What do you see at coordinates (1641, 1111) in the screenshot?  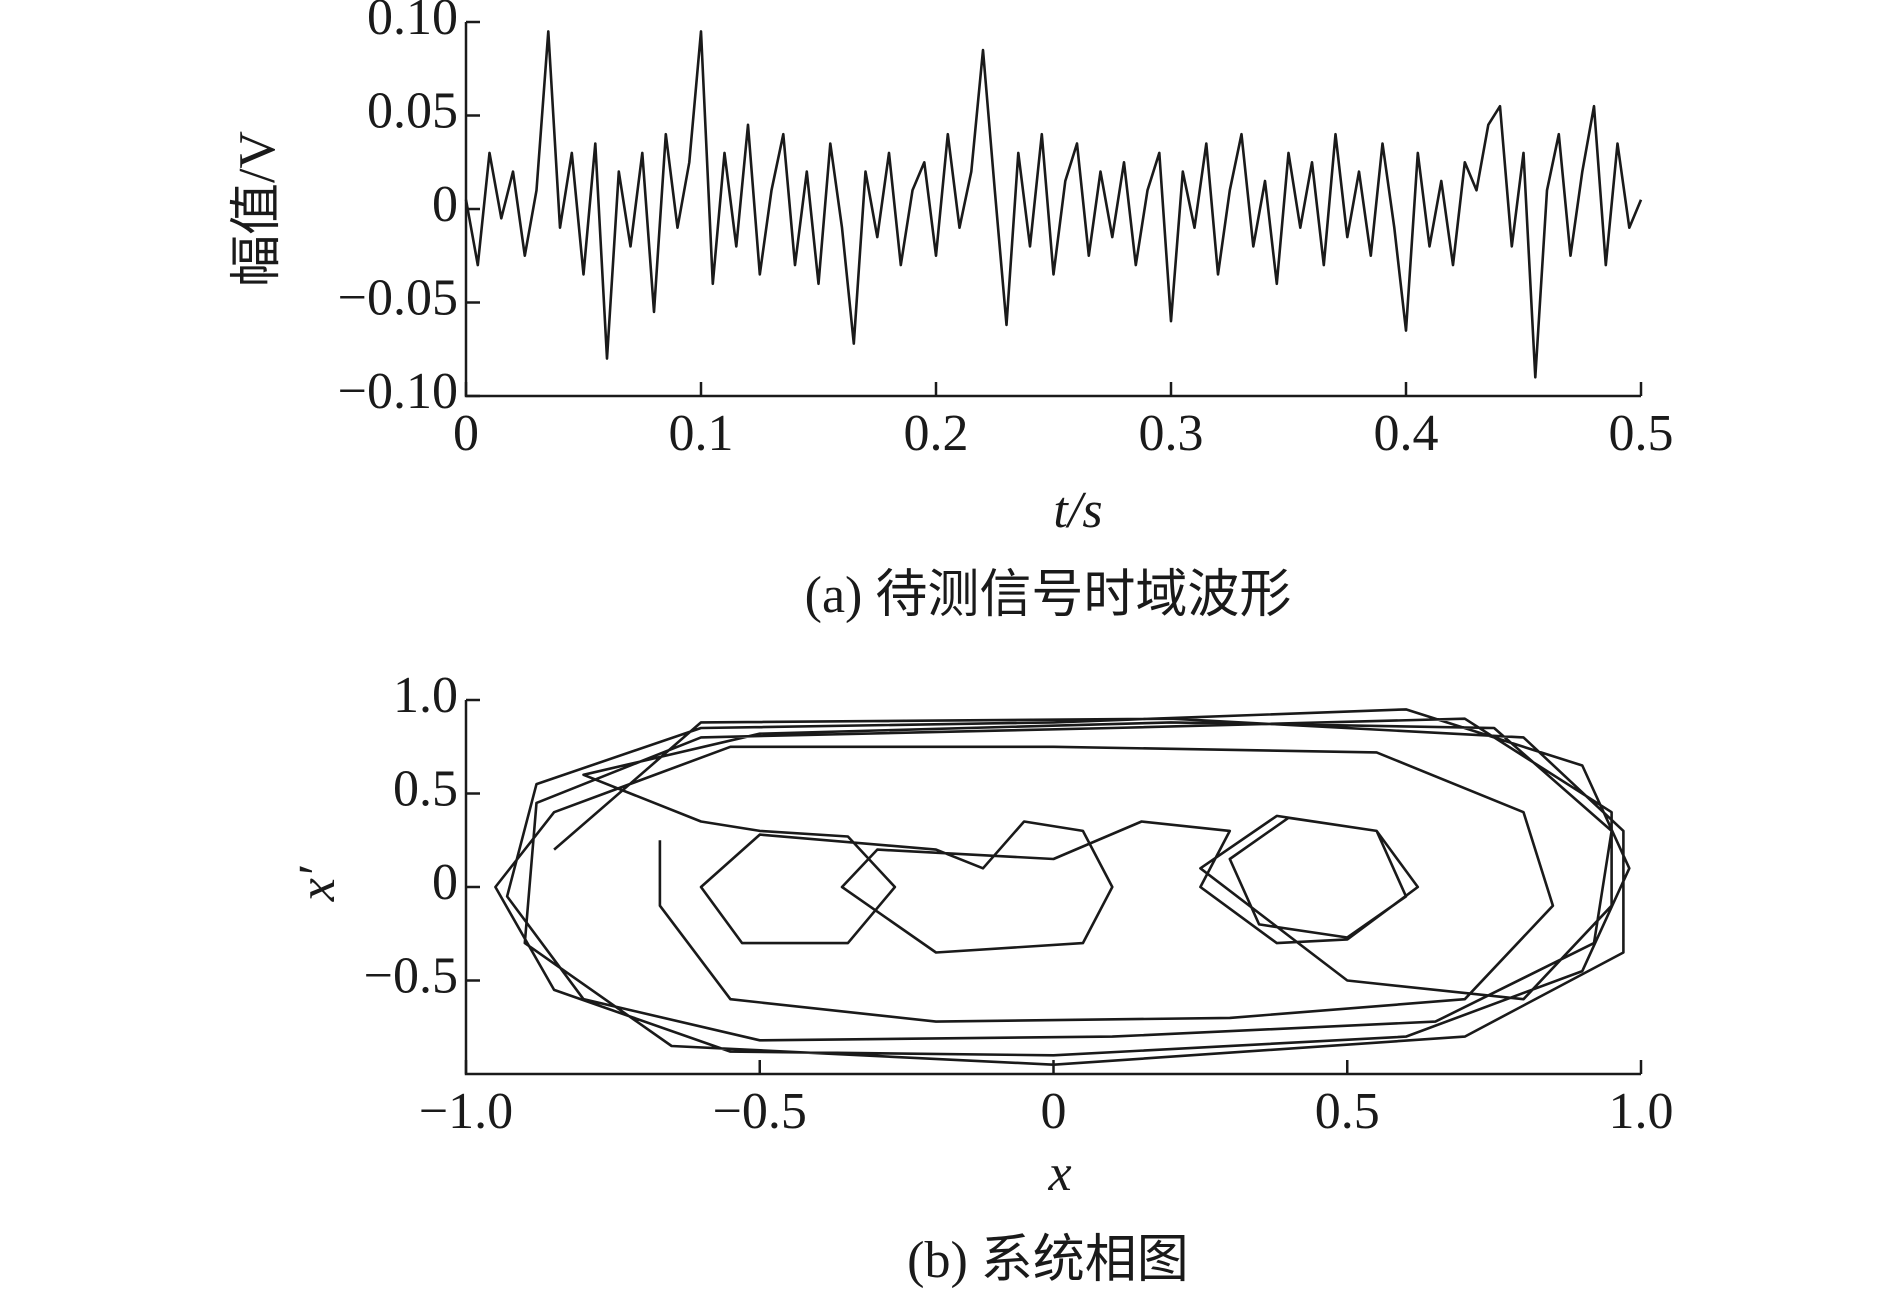 I see `x-tick-label: 1.0` at bounding box center [1641, 1111].